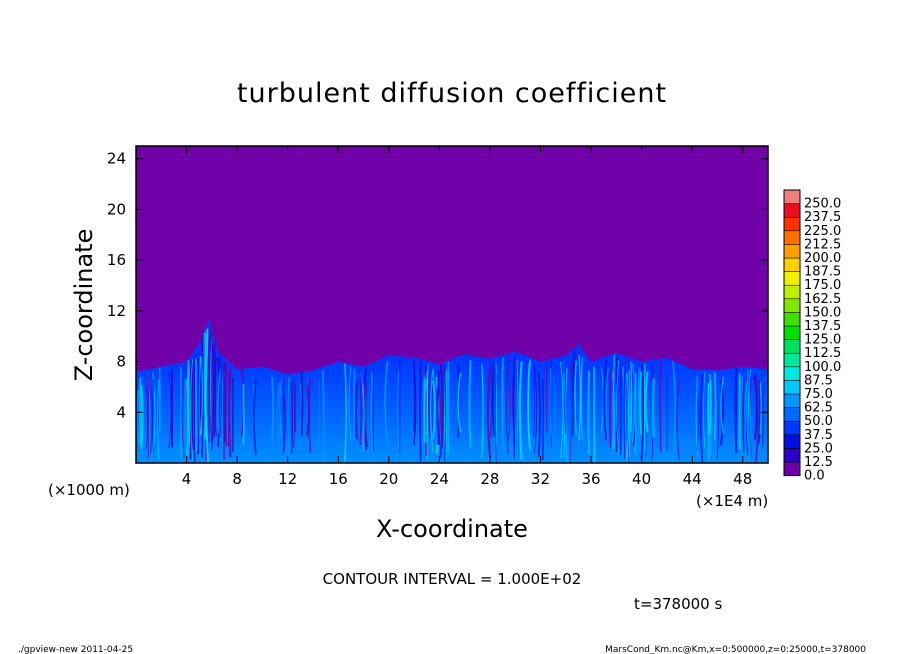  What do you see at coordinates (822, 353) in the screenshot?
I see `colorbar-label: 112.5` at bounding box center [822, 353].